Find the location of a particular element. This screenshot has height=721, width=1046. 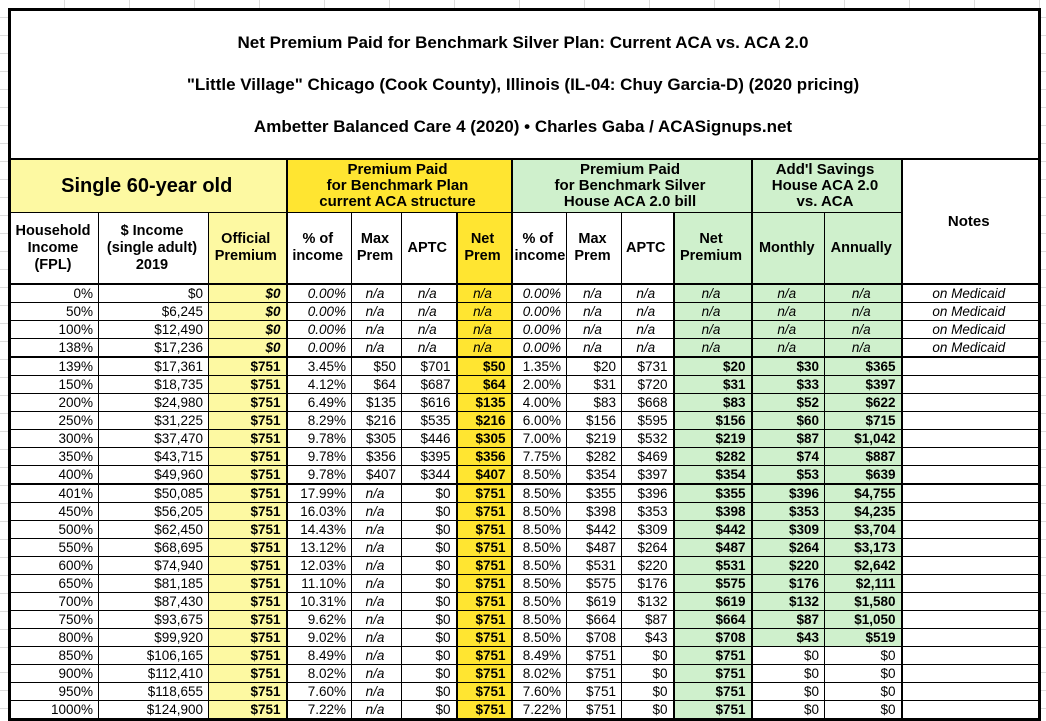

cell-aca-pct-income: 7.22% is located at coordinates (318, 710).